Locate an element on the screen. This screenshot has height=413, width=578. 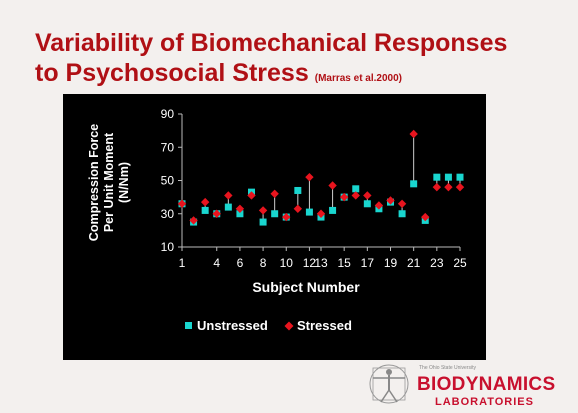
logo-sub: LABORATORIES is located at coordinates (484, 402).